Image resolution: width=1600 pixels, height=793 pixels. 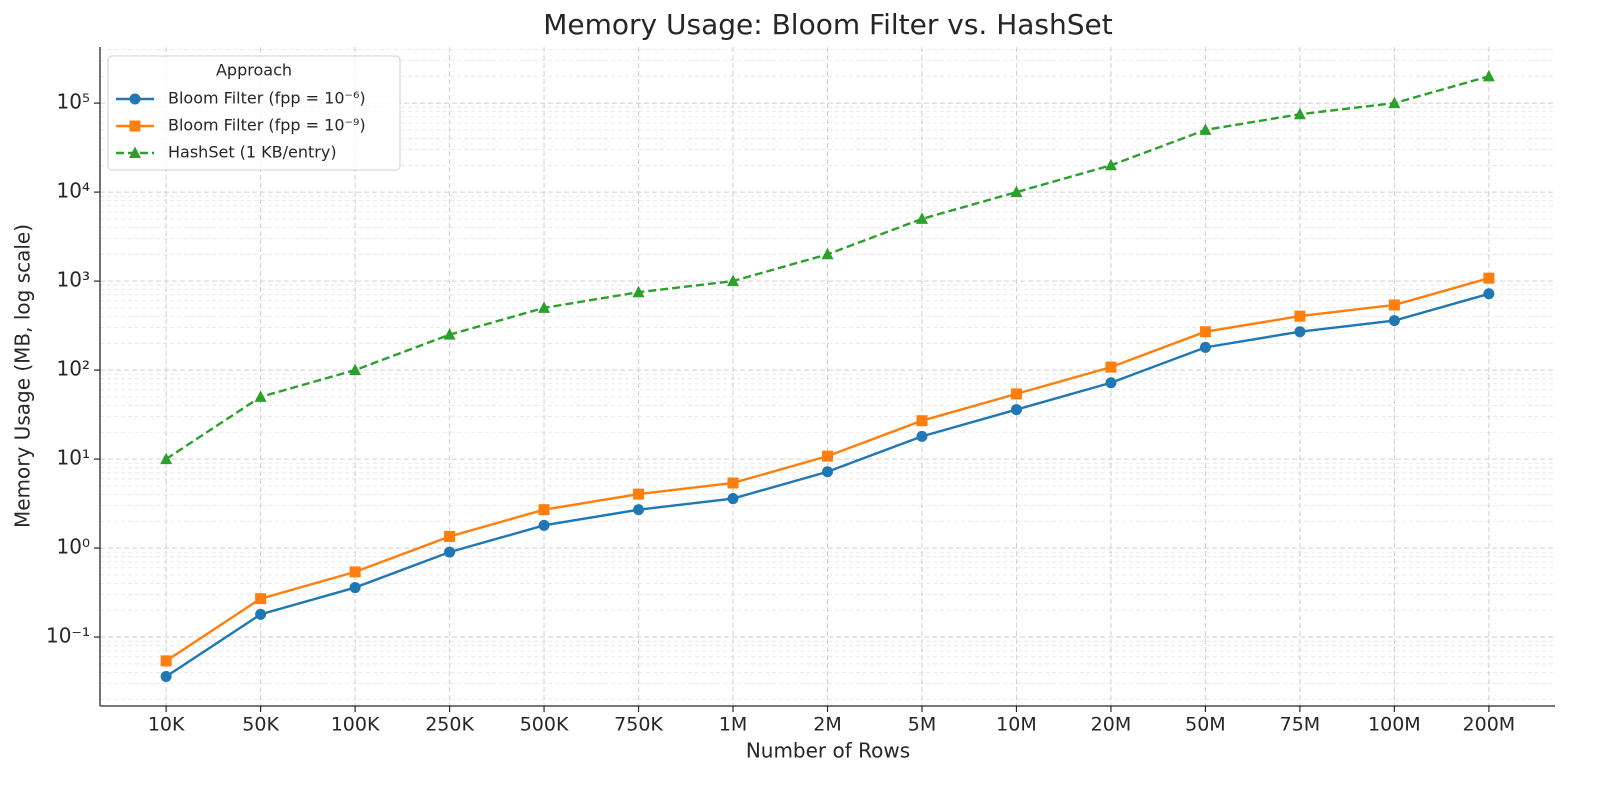 What do you see at coordinates (73, 547) in the screenshot?
I see `y-tick-label: 10⁰` at bounding box center [73, 547].